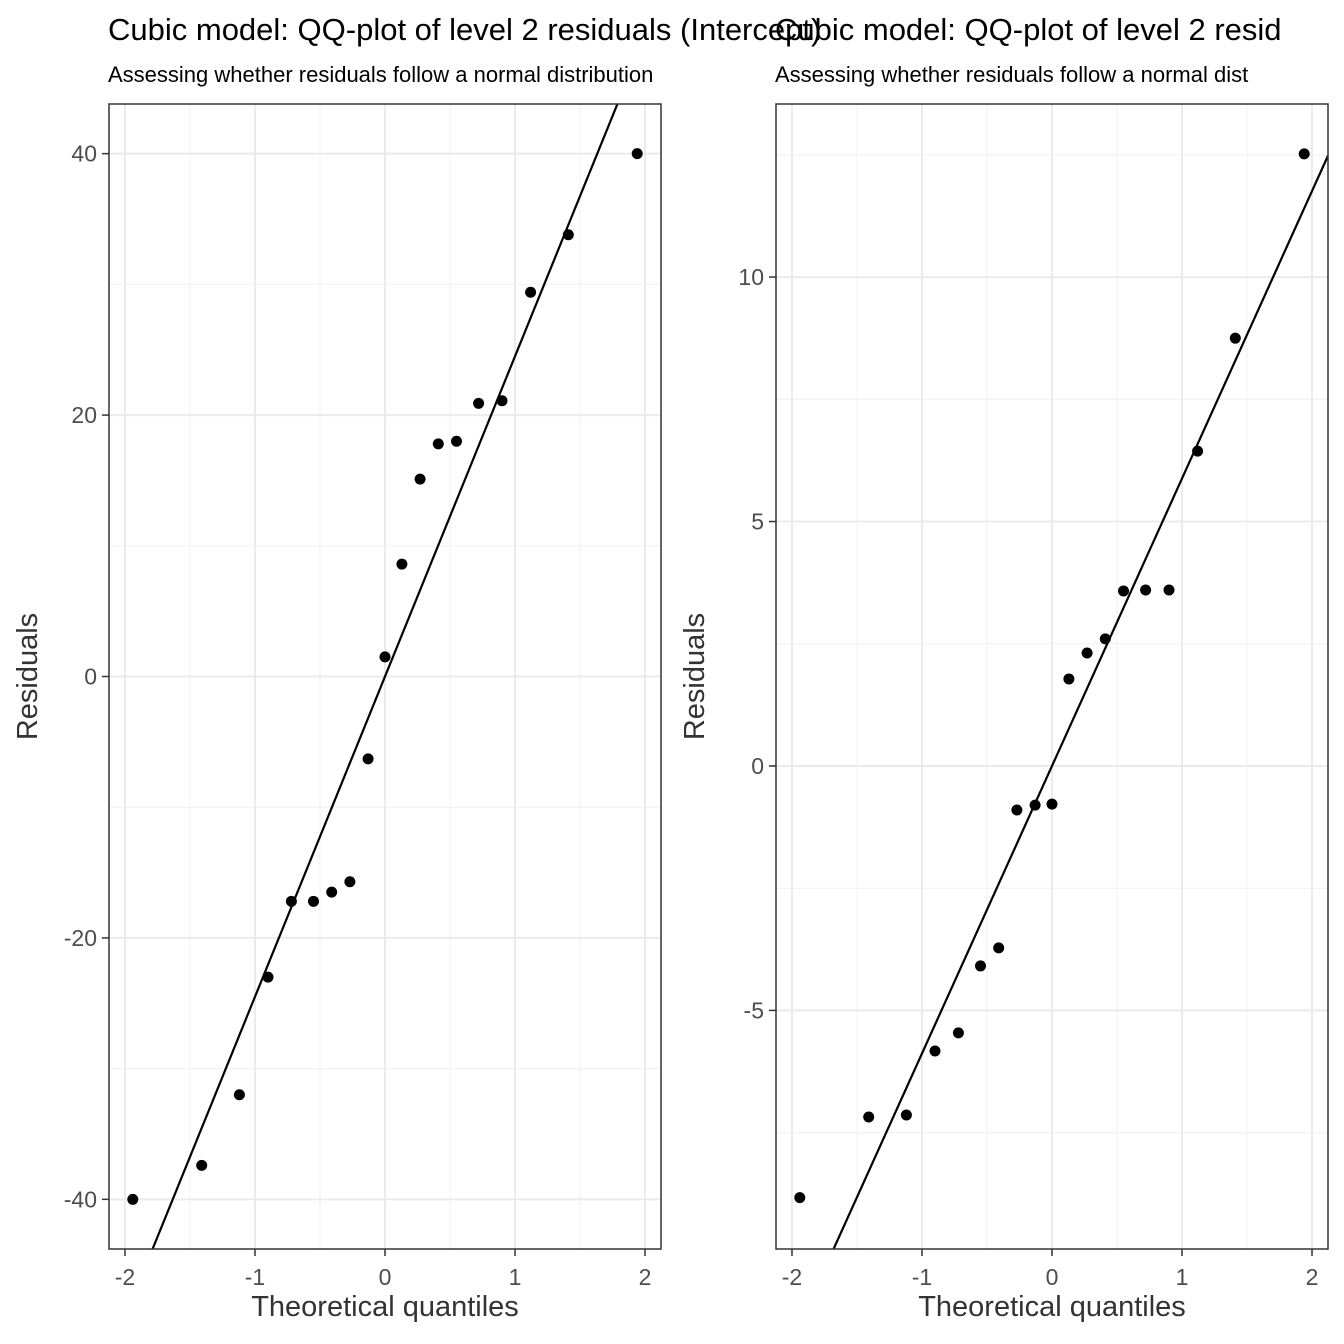 This screenshot has height=1344, width=1344. I want to click on y-tick-label: 5, so click(757, 522).